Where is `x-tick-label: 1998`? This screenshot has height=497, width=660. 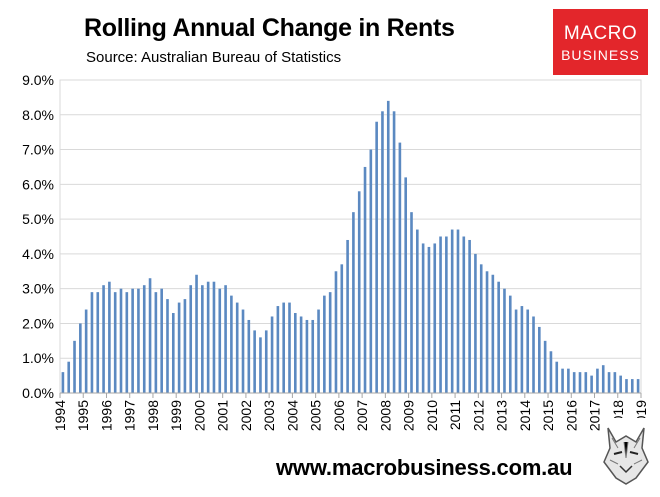 x-tick-label: 1998 is located at coordinates (153, 415).